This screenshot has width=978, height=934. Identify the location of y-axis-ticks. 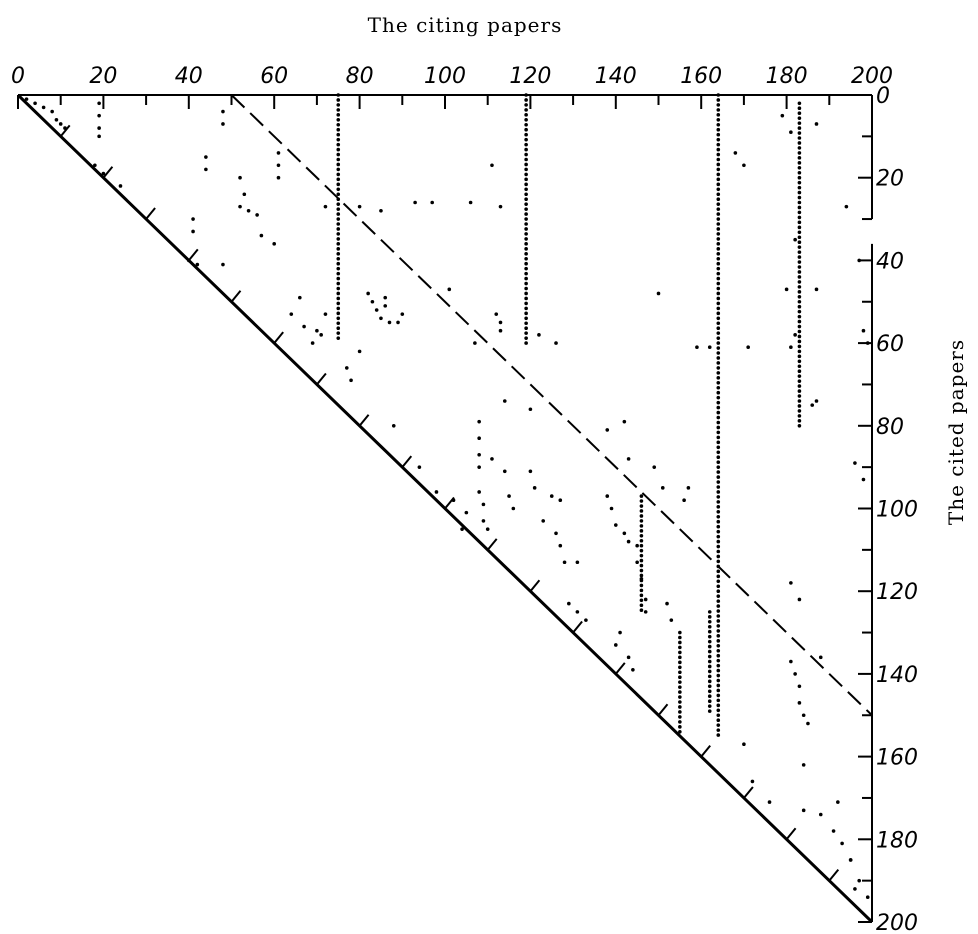
(865, 508).